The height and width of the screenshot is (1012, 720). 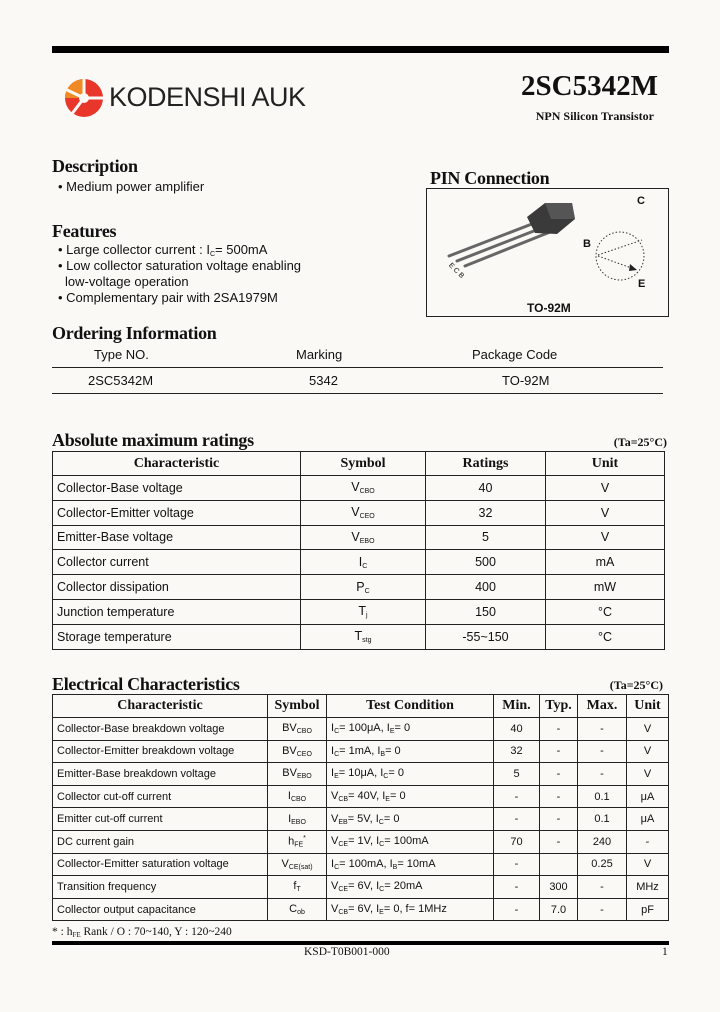 I want to click on test-condition-cell: VEB= 5V, IC= 0, so click(x=410, y=819).